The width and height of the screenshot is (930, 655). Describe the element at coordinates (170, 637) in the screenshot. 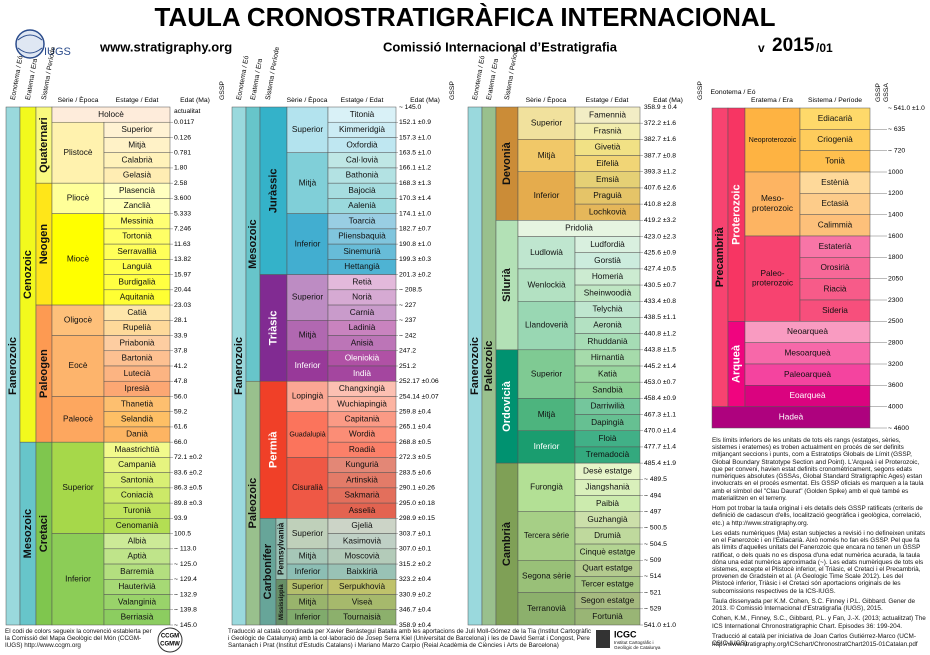

I see `logo-text: CCGM` at that location.